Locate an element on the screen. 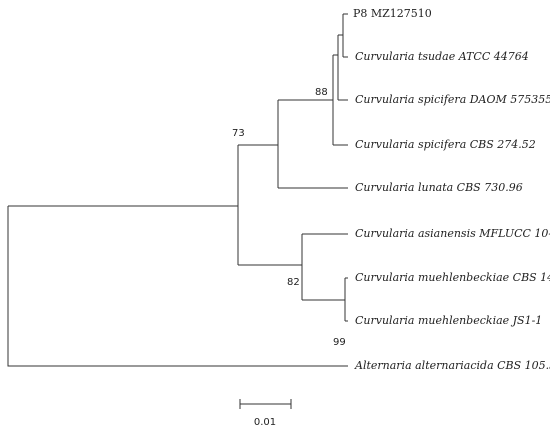  taxon-label: Curvularia lunata CBS 730.96 is located at coordinates (439, 187).